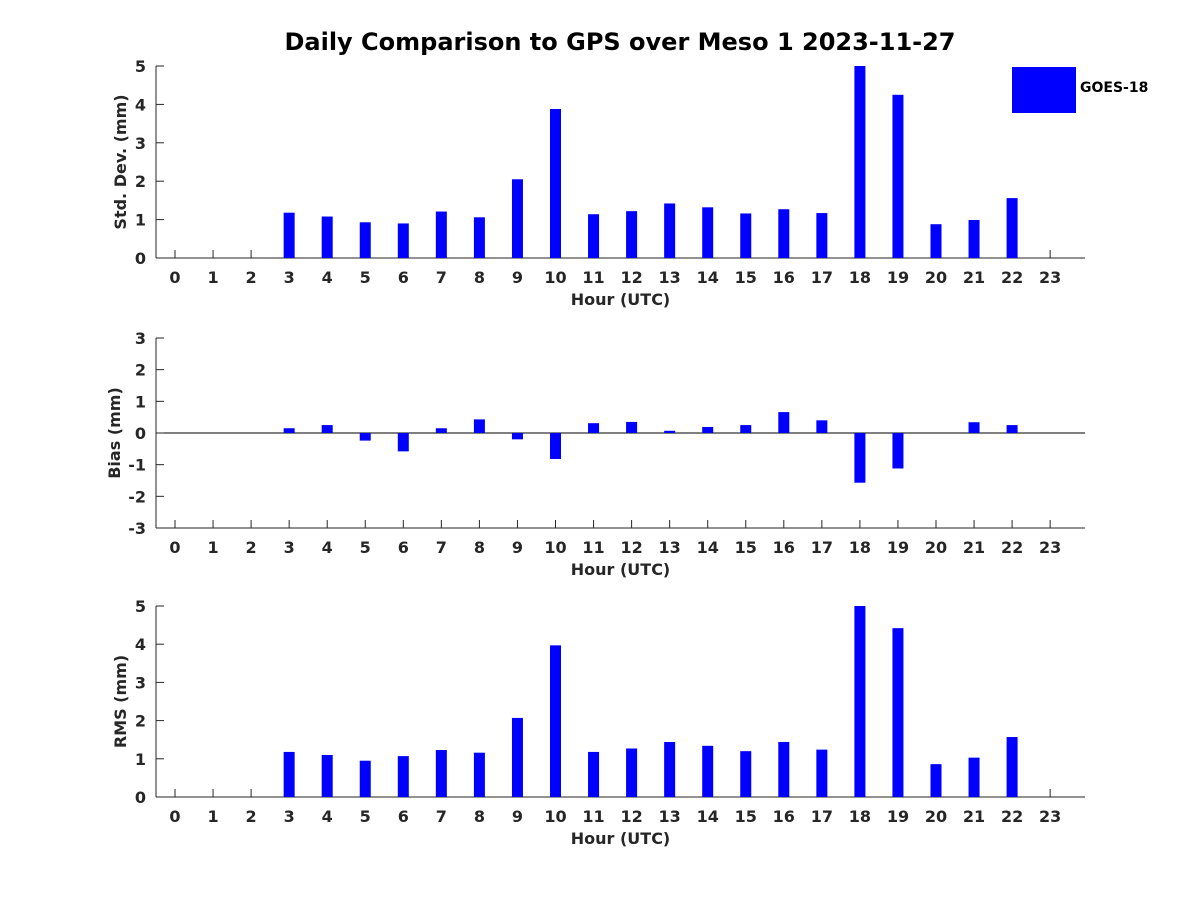  I want to click on x-tick-label: 2, so click(251, 816).